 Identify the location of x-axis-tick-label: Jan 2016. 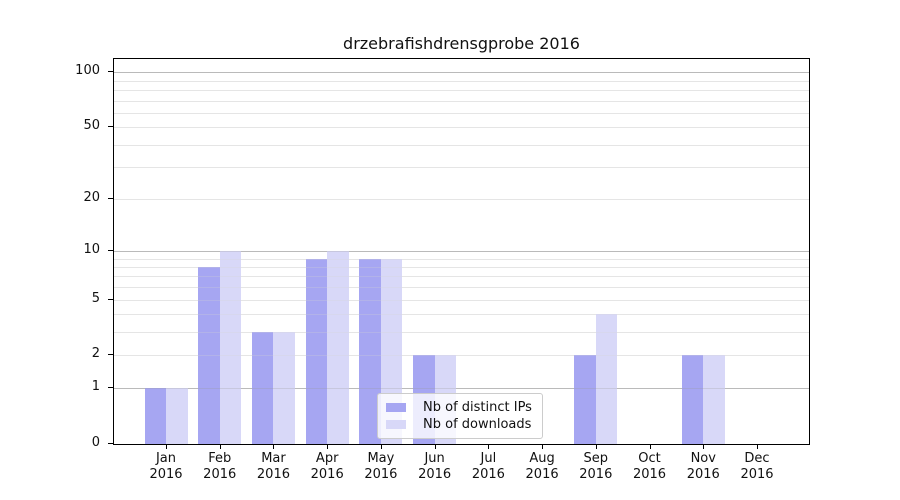
(166, 466).